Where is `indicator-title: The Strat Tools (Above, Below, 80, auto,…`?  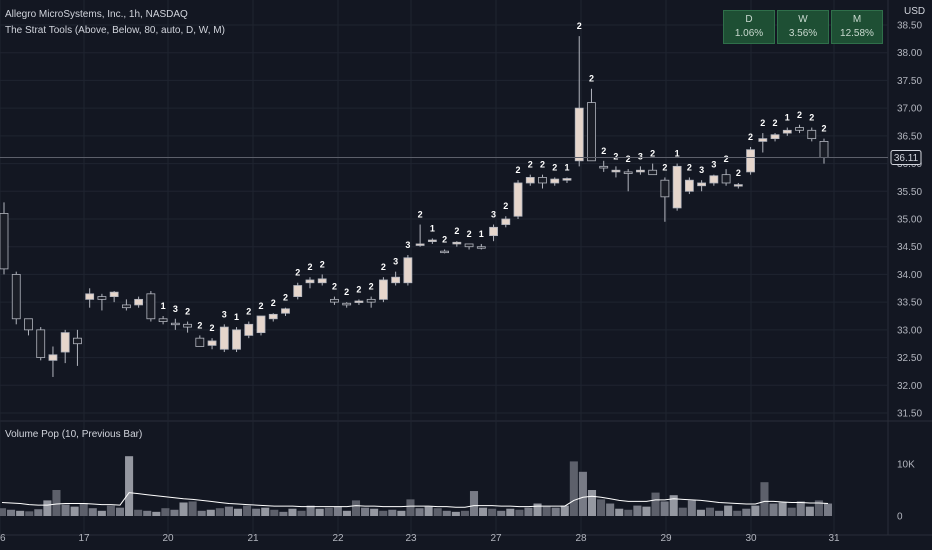
indicator-title: The Strat Tools (Above, Below, 80, auto,… is located at coordinates (115, 30).